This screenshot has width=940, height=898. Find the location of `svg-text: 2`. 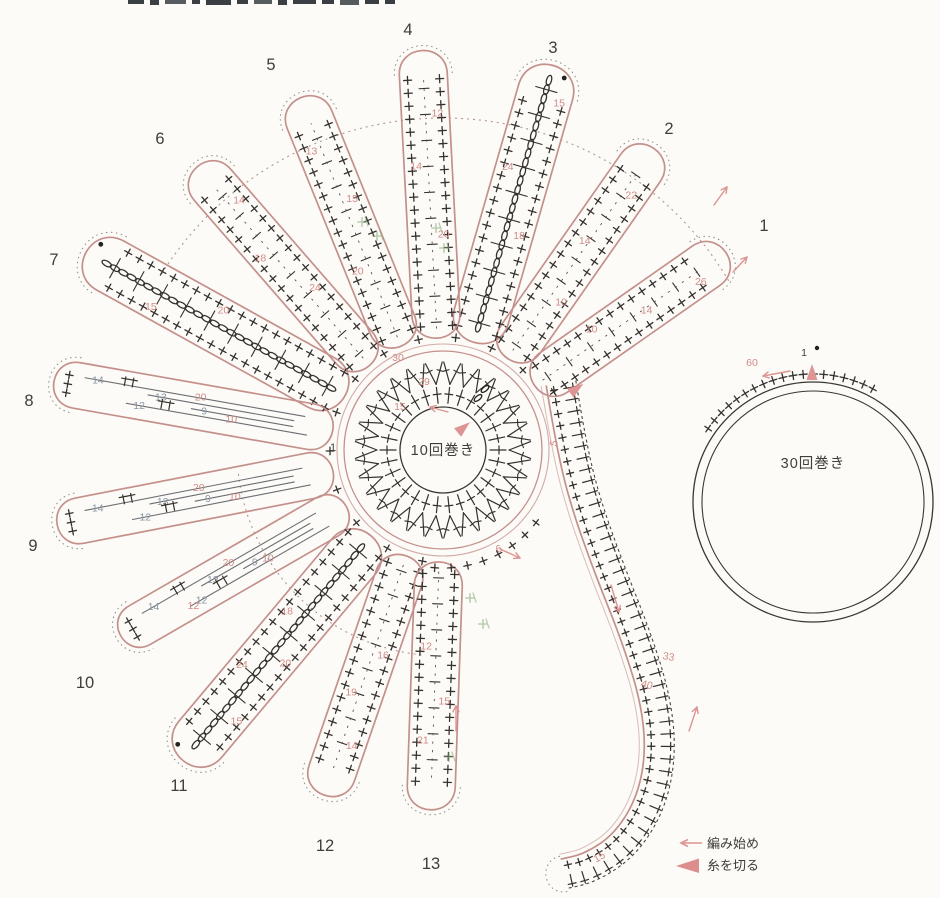

svg-text: 2 is located at coordinates (668, 129).